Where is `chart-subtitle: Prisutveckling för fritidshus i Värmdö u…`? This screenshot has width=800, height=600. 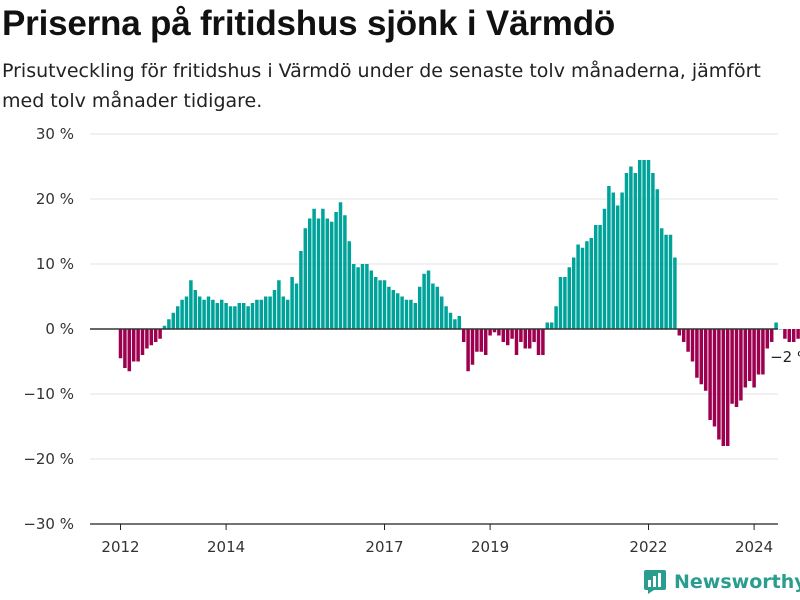 chart-subtitle: Prisutveckling för fritidshus i Värmdö u… is located at coordinates (381, 86).